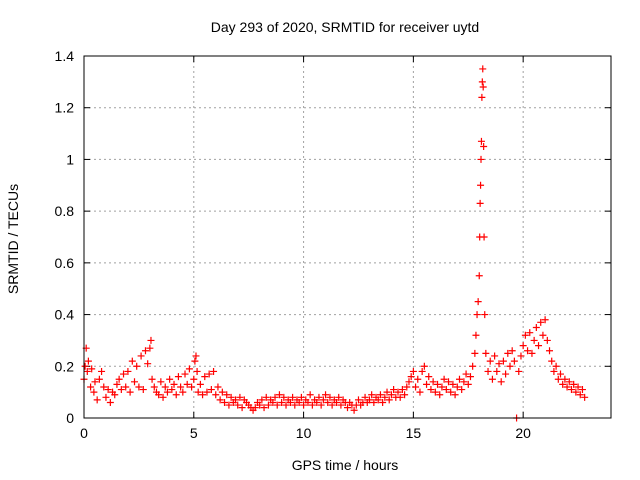  Describe the element at coordinates (65, 56) in the screenshot. I see `y-tick-label: 1.4` at that location.